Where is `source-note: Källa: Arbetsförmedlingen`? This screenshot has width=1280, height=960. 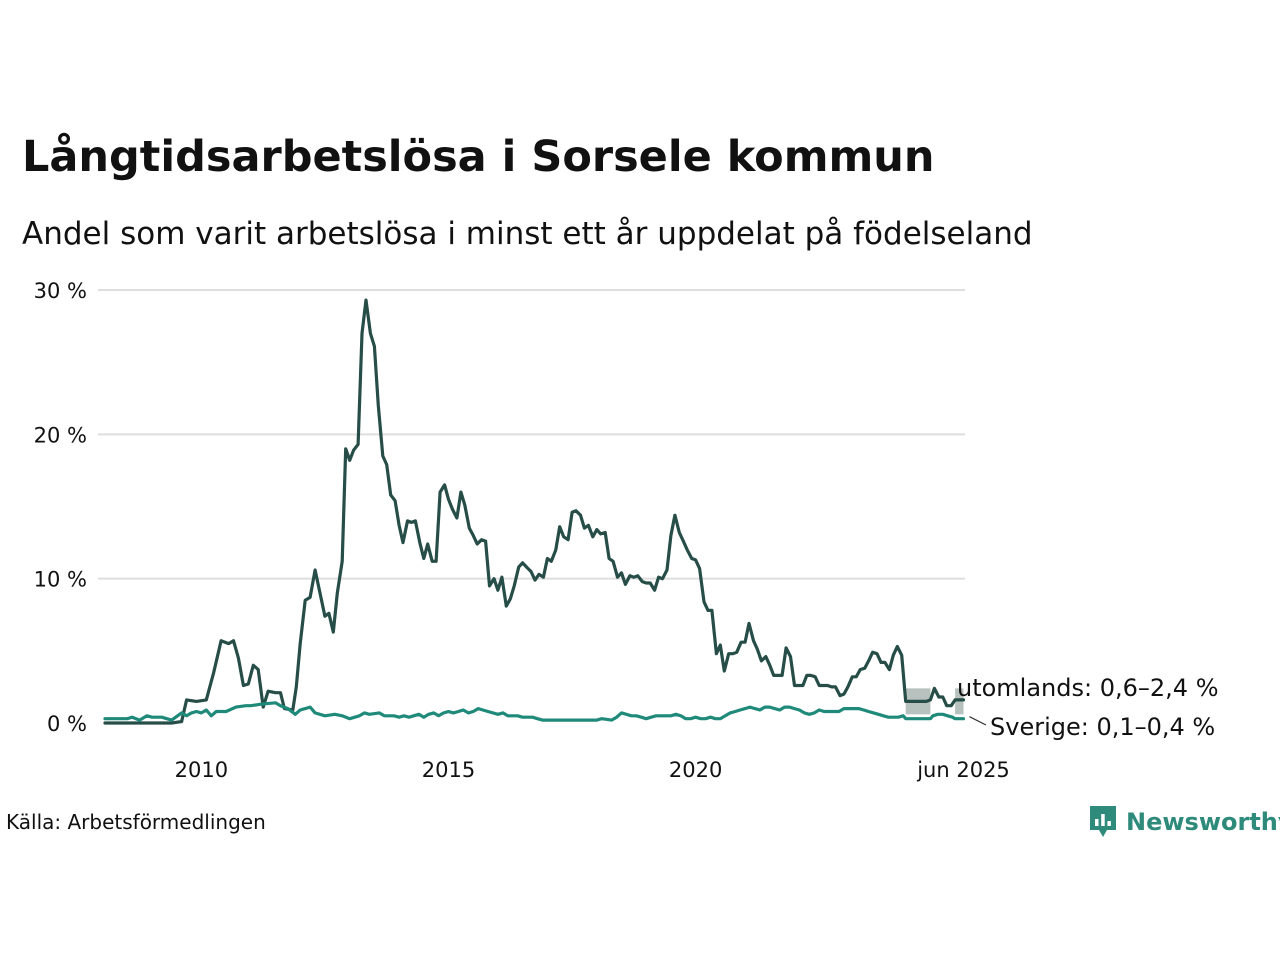
source-note: Källa: Arbetsförmedlingen is located at coordinates (136, 822).